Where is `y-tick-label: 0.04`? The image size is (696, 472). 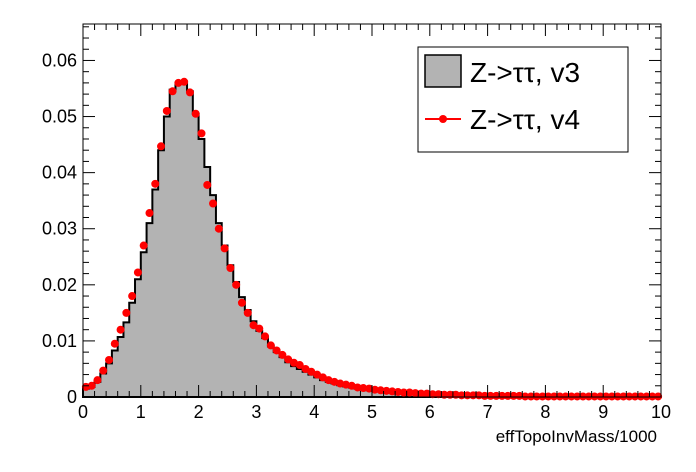
y-tick-label: 0.04 is located at coordinates (59, 173).